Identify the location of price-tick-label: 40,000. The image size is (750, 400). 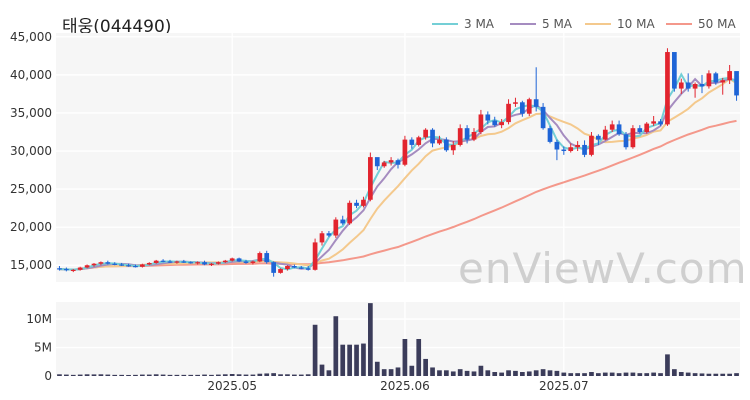
(31, 75).